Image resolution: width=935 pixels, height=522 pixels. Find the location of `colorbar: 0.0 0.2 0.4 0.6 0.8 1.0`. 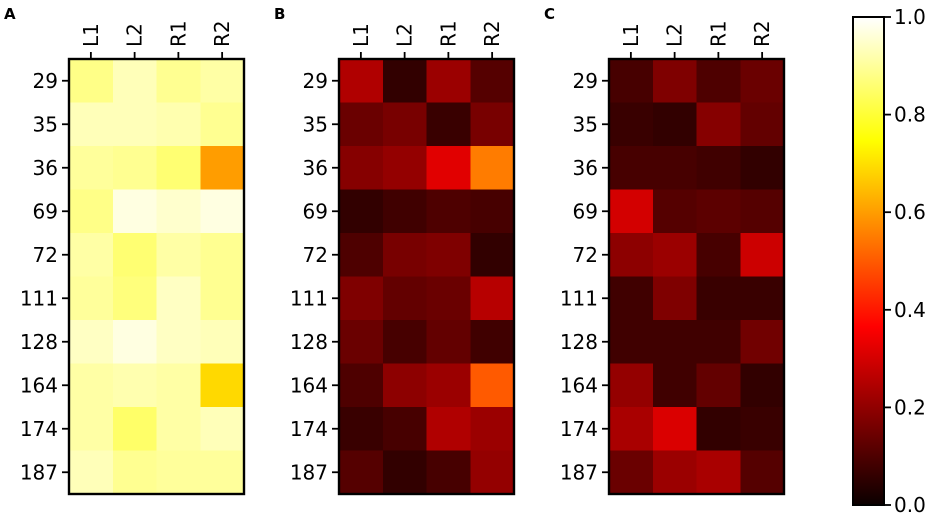

colorbar: 0.0 0.2 0.4 0.6 0.8 1.0 is located at coordinates (889, 261).